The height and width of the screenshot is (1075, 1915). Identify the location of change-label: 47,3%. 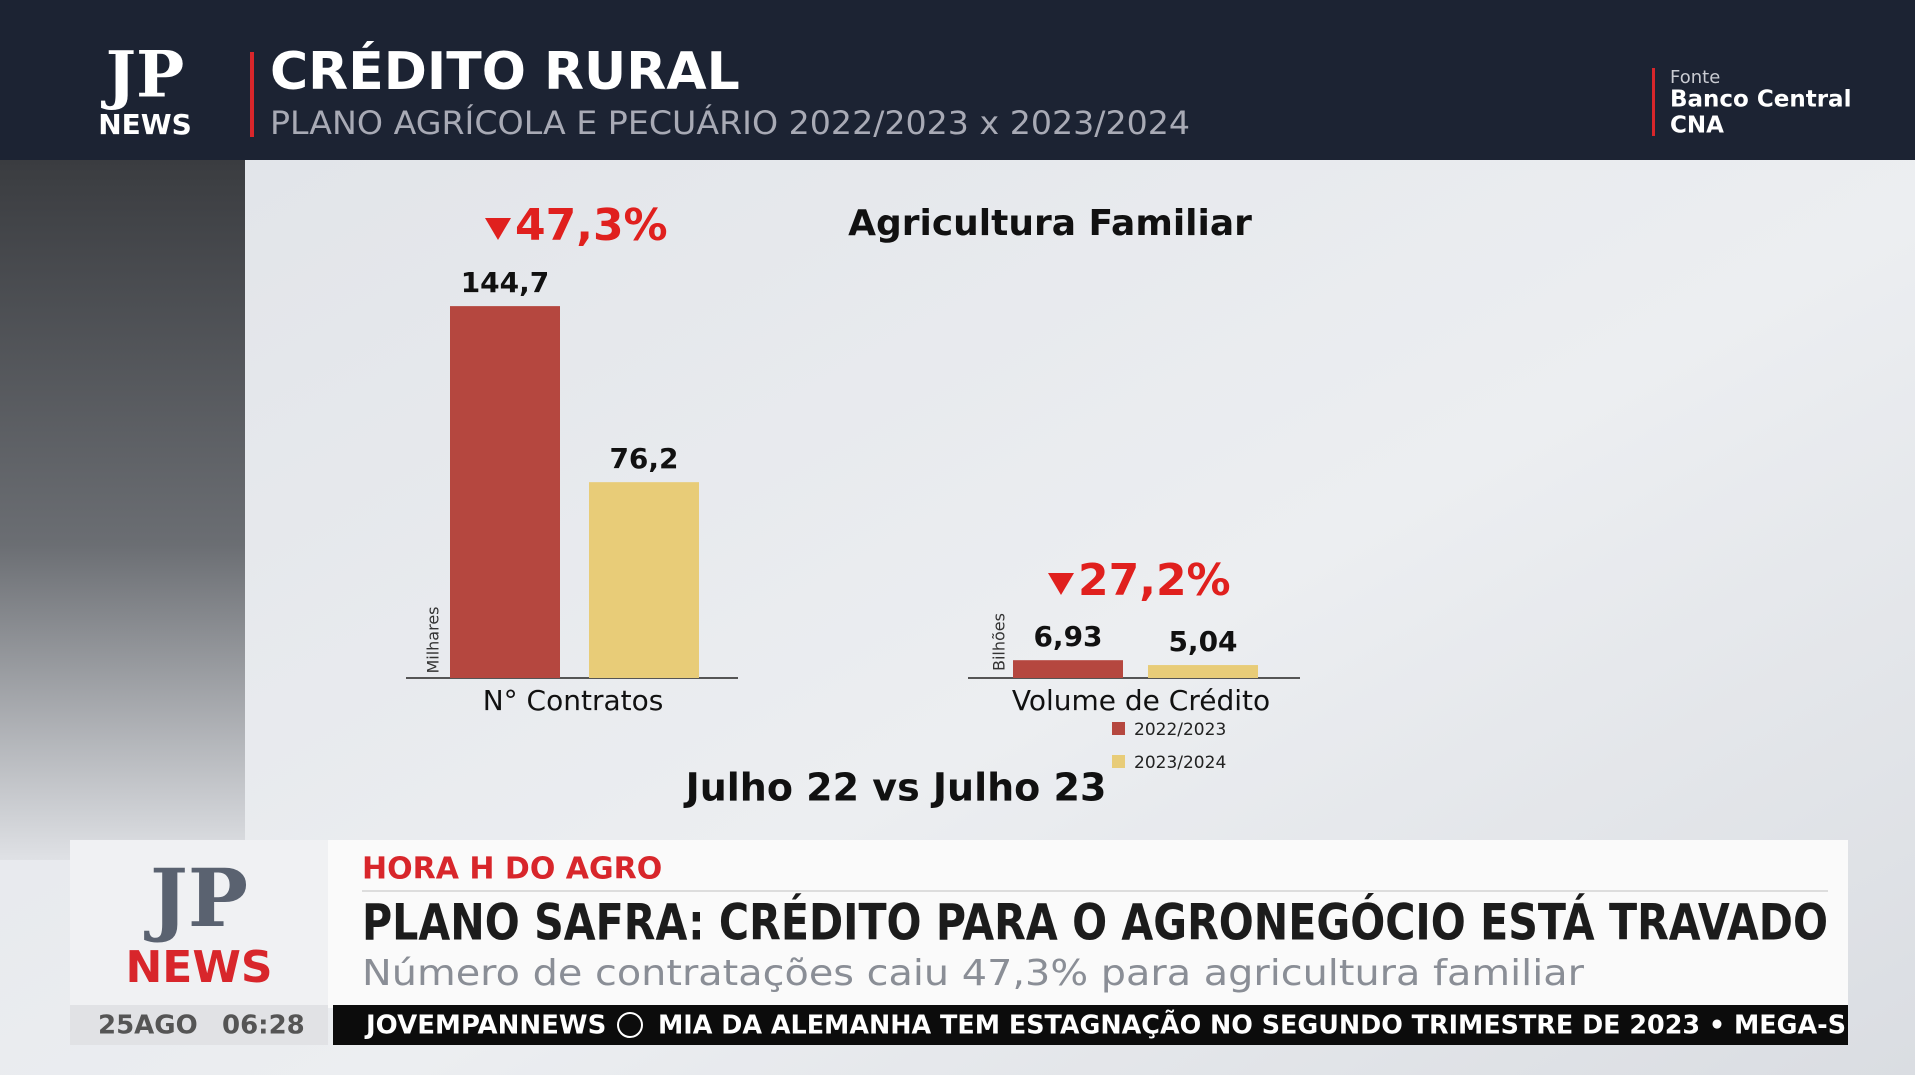
(591, 225).